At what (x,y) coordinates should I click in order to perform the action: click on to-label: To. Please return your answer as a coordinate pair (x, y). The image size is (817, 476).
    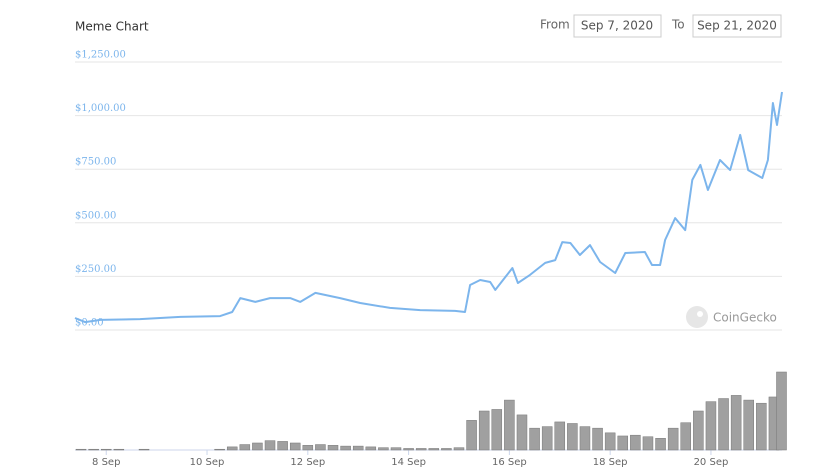
    Looking at the image, I should click on (678, 25).